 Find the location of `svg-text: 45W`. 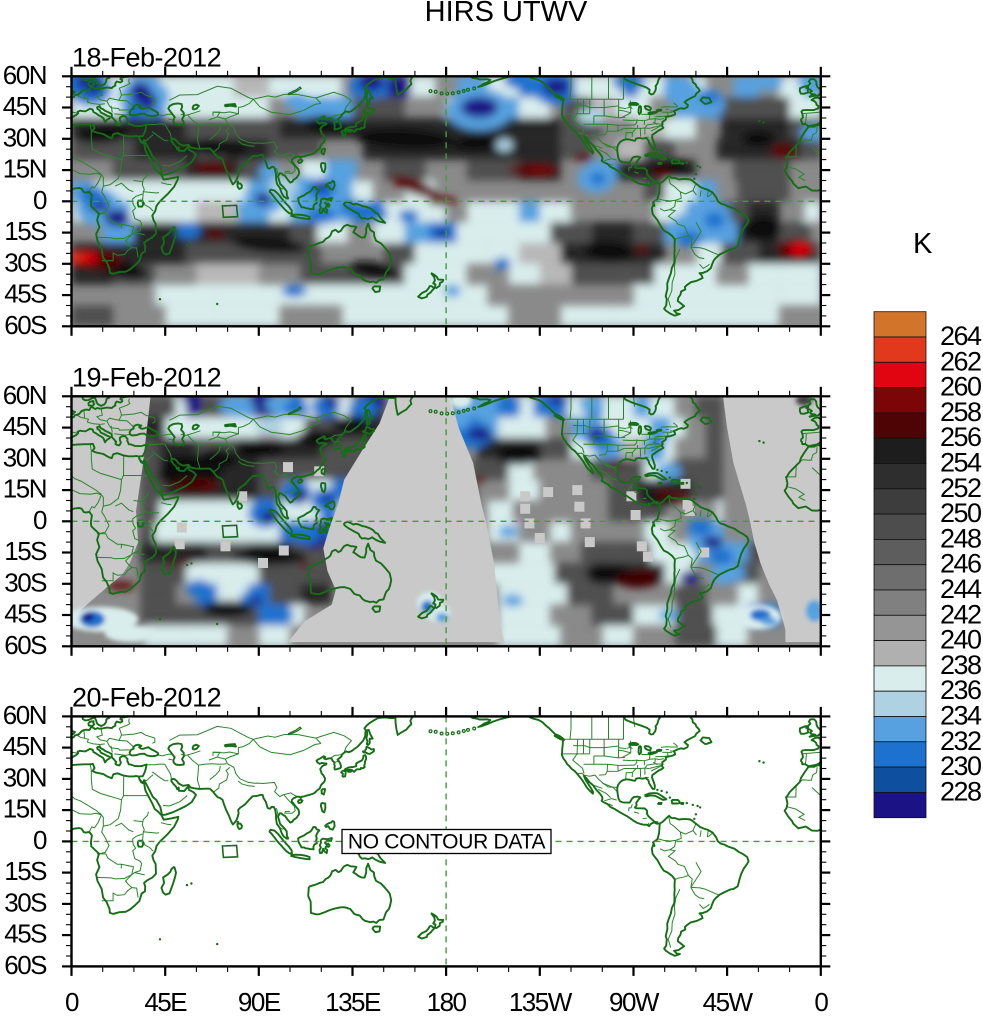

svg-text: 45W is located at coordinates (728, 1000).